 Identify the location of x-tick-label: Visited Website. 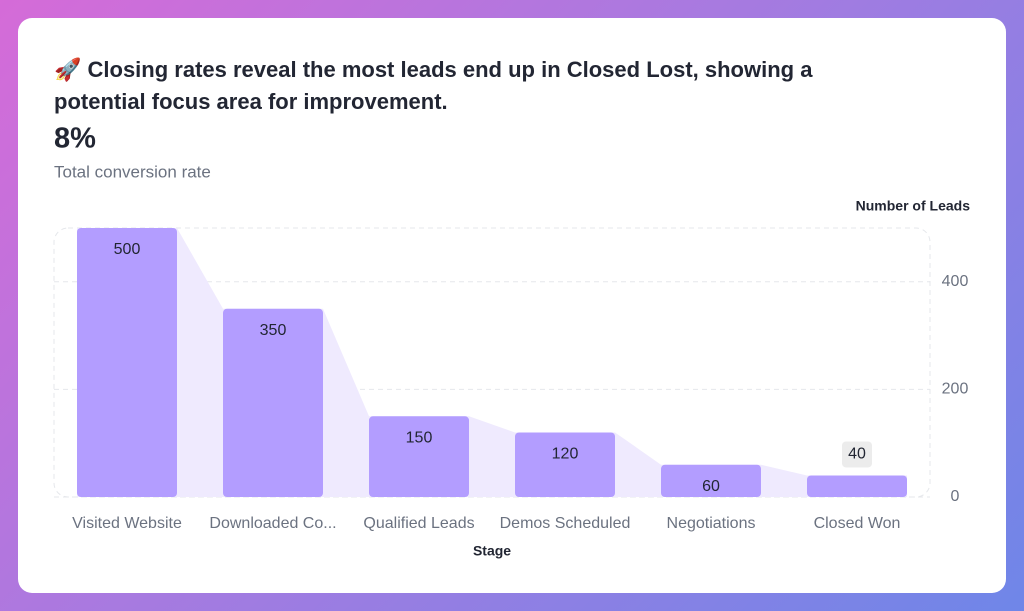
(127, 523).